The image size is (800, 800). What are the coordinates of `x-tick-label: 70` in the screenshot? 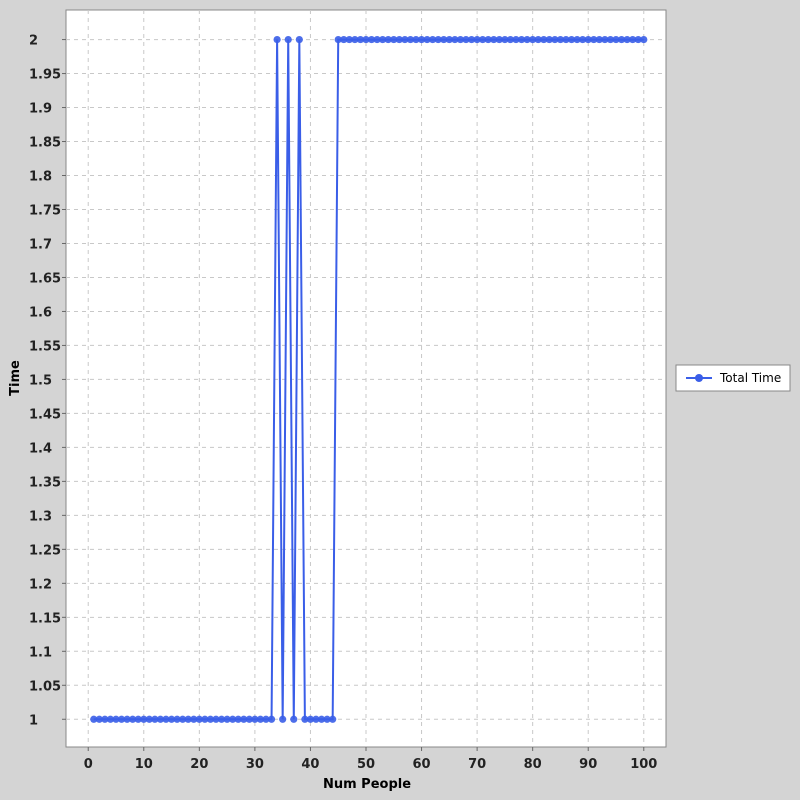 It's located at (477, 764).